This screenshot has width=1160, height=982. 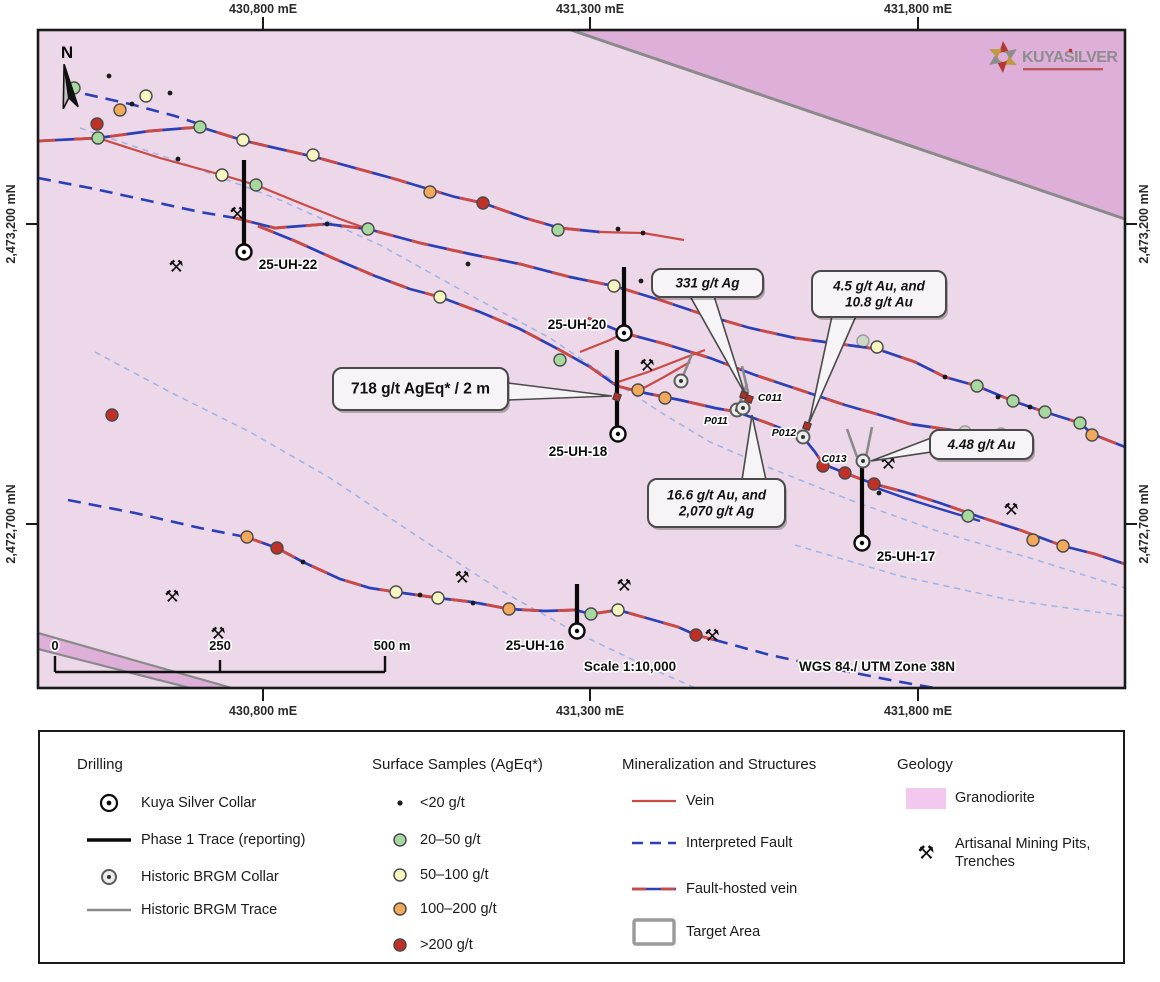 I want to click on legend-item-label: Interpreted Fault, so click(x=739, y=842).